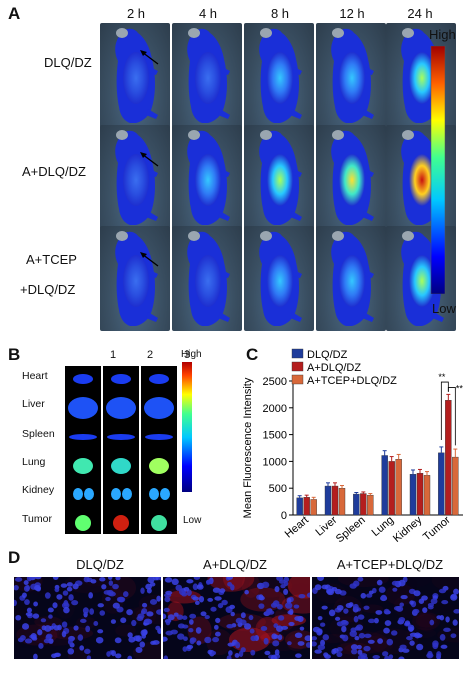  What do you see at coordinates (83, 523) in the screenshot?
I see `organ-image-r6-c1` at bounding box center [83, 523].